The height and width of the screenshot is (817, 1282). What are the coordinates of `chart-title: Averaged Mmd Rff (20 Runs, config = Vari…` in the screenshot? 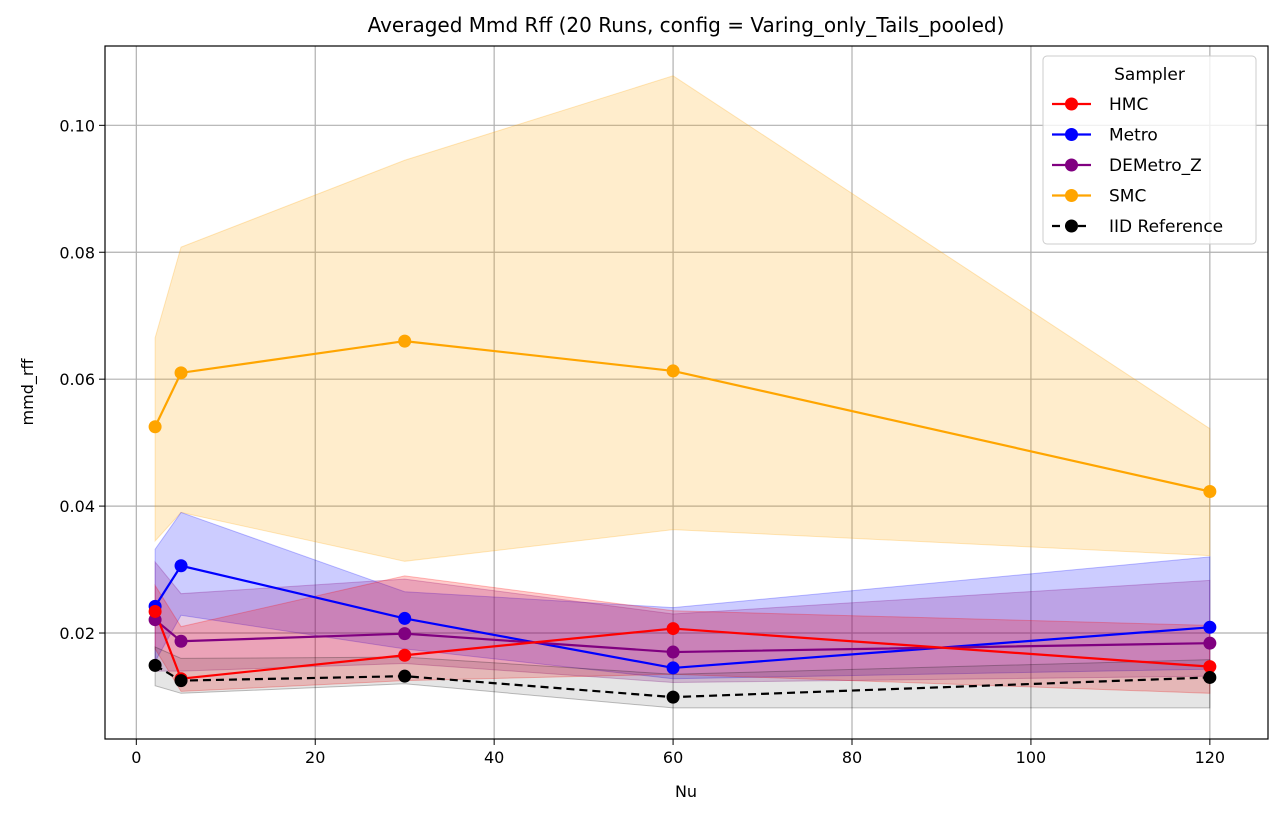 It's located at (686, 25).